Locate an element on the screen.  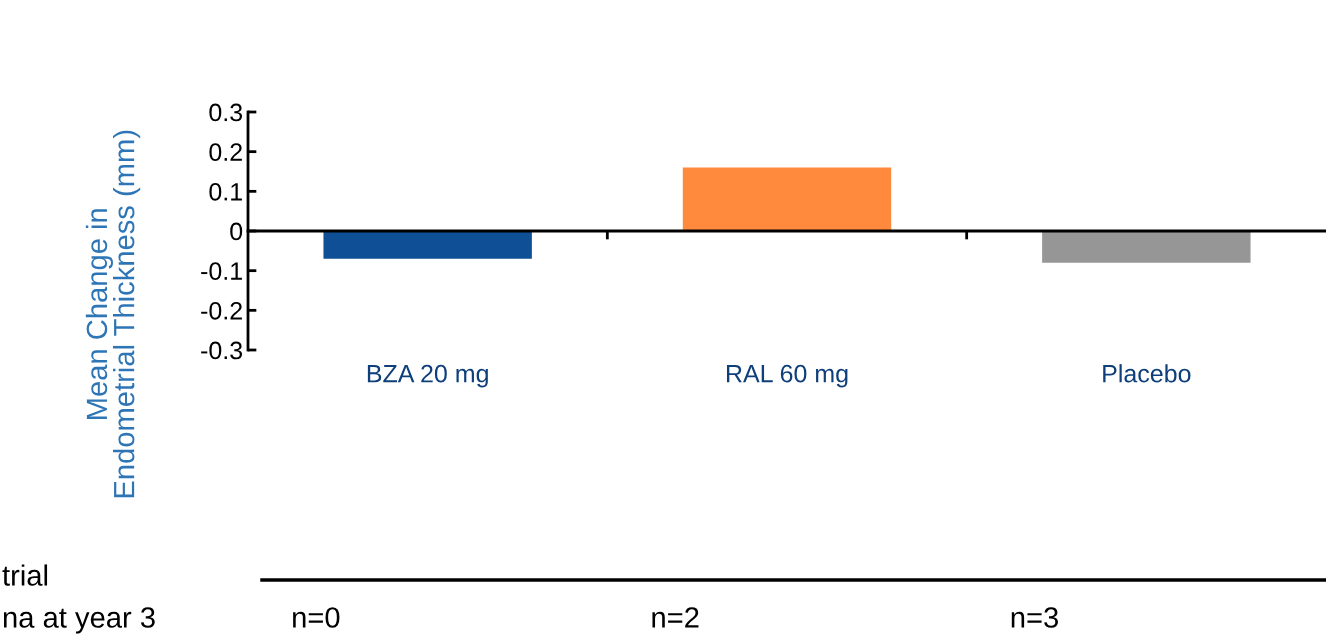
y-tick-label: 0.1 is located at coordinates (225, 191).